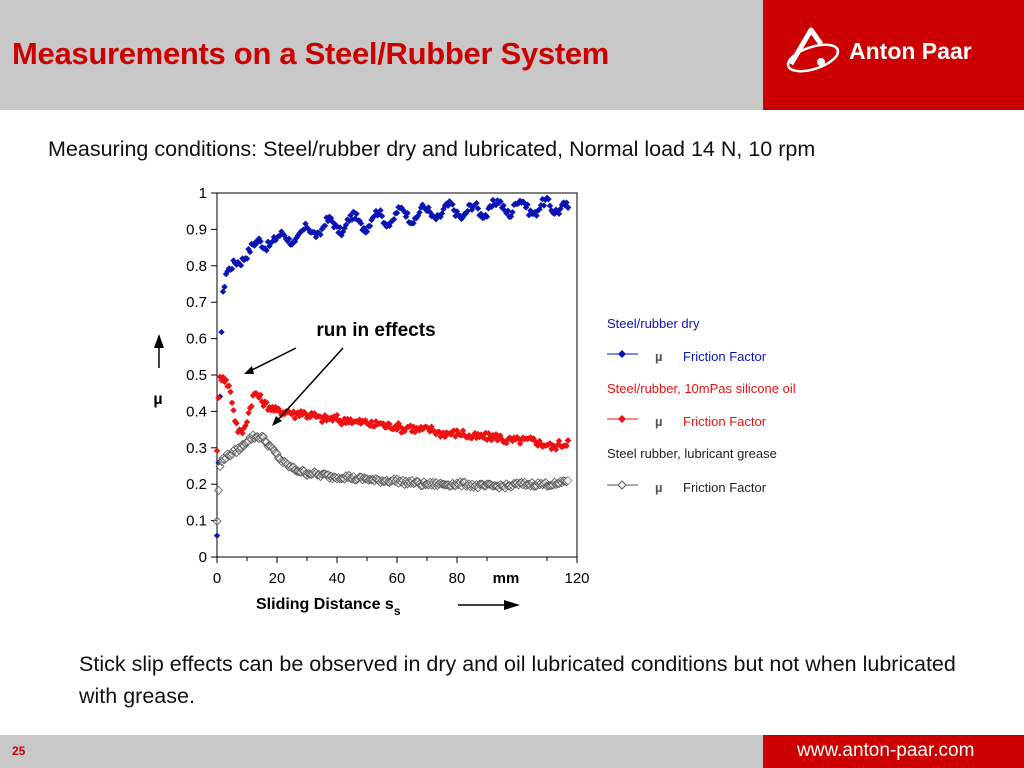  What do you see at coordinates (725, 487) in the screenshot?
I see `legend-name-grease: Friction Factor` at bounding box center [725, 487].